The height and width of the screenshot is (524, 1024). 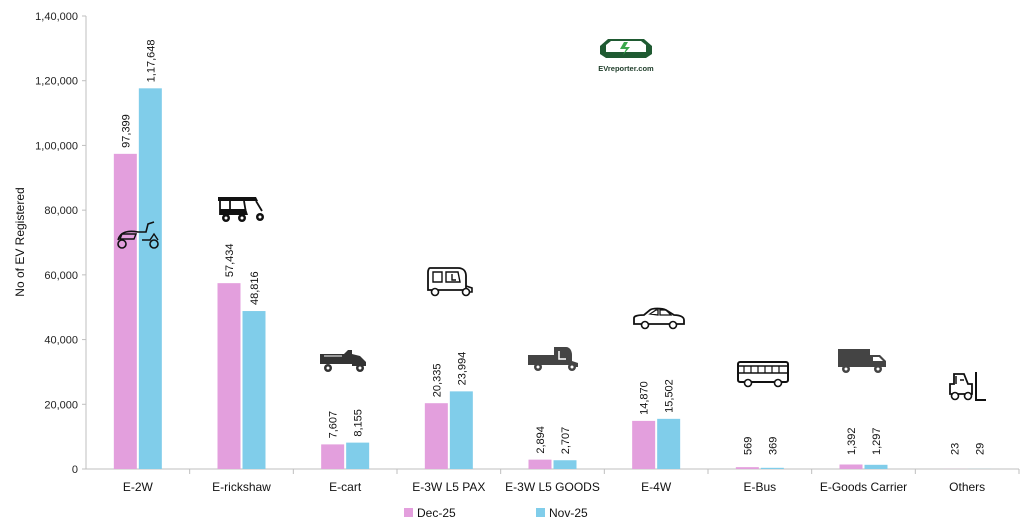 I want to click on category-label: E-Bus, so click(x=759, y=487).